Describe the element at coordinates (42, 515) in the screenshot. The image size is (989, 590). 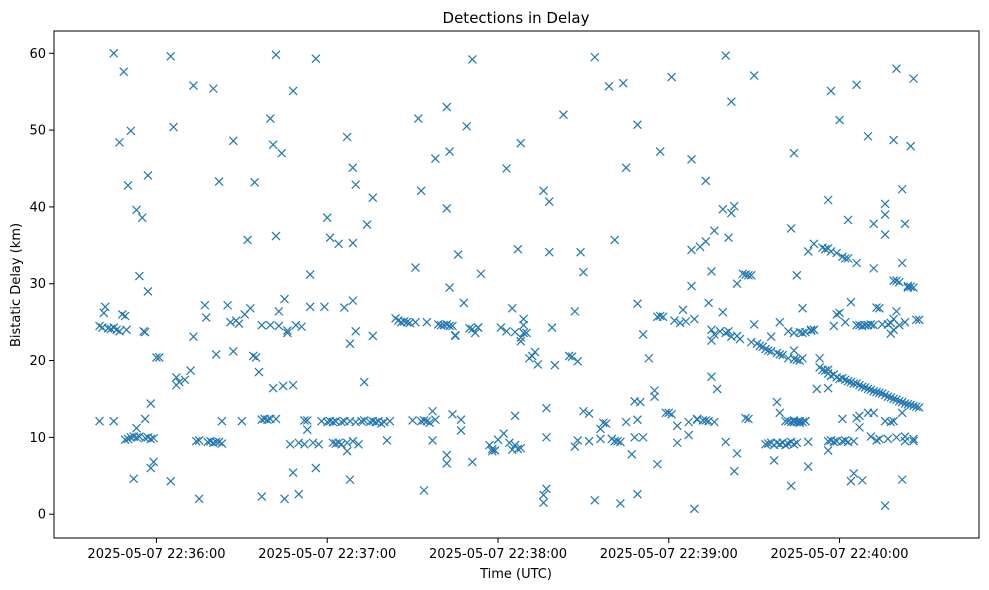
I see `y-tick-label: 0` at that location.